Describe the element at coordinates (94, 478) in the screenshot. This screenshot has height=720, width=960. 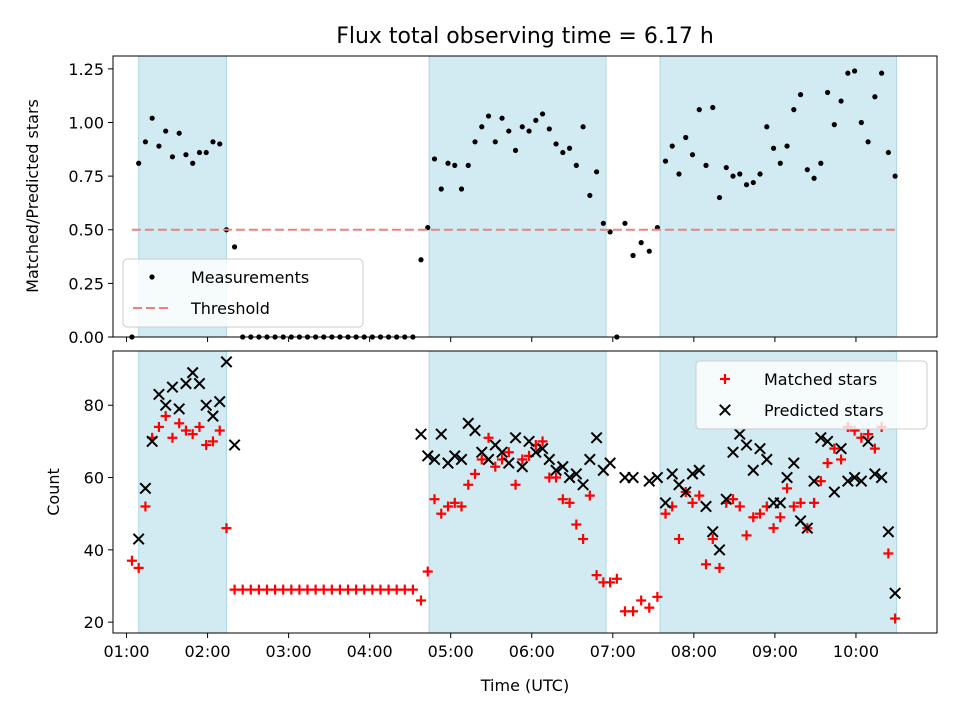
I see `bottom-y-tick-label: 60` at that location.